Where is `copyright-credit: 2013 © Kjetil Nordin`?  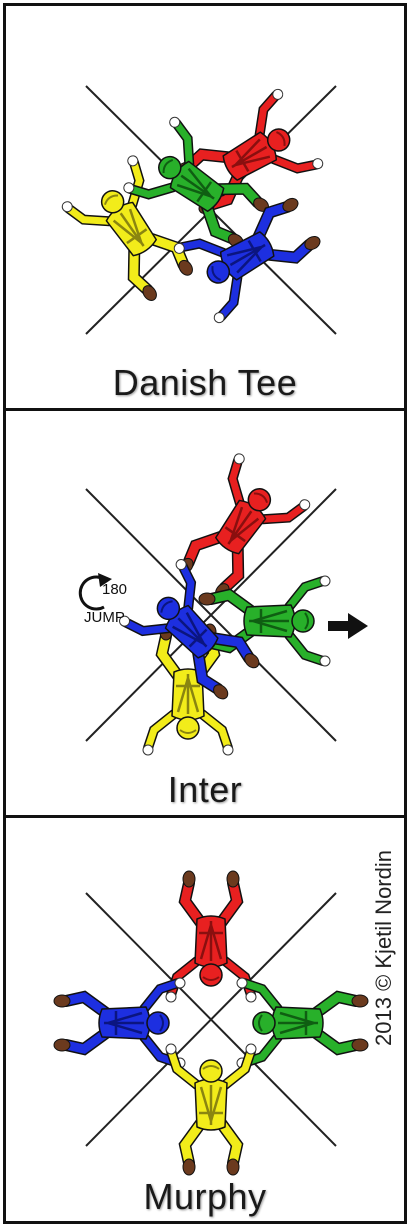 copyright-credit: 2013 © Kjetil Nordin is located at coordinates (384, 948).